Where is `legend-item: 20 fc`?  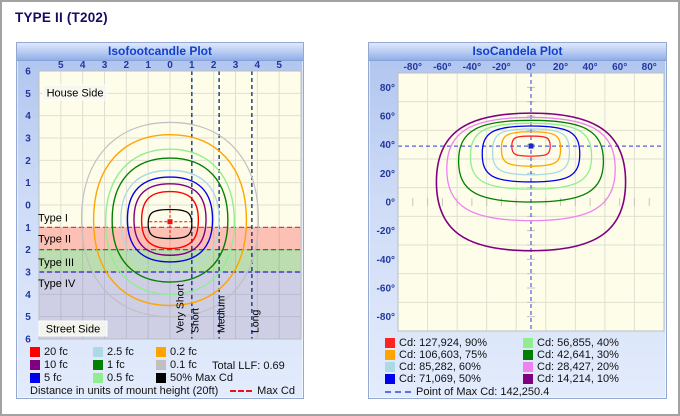 legend-item: 20 fc is located at coordinates (61, 351).